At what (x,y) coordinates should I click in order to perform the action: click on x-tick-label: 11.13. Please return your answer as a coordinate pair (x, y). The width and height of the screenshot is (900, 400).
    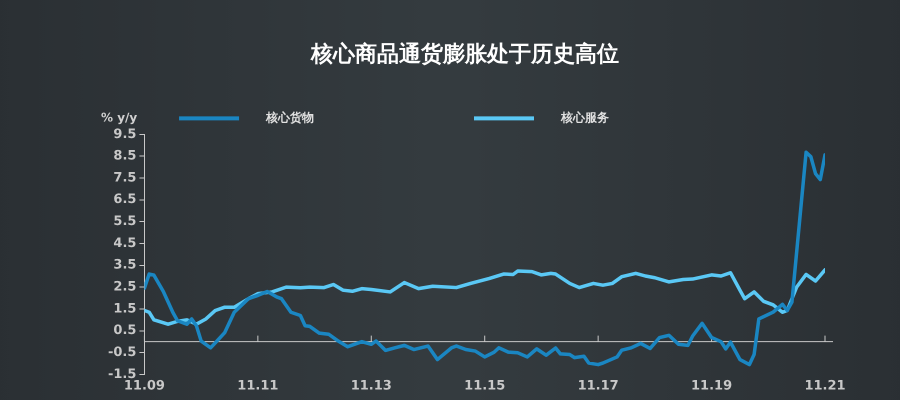
    Looking at the image, I should click on (371, 386).